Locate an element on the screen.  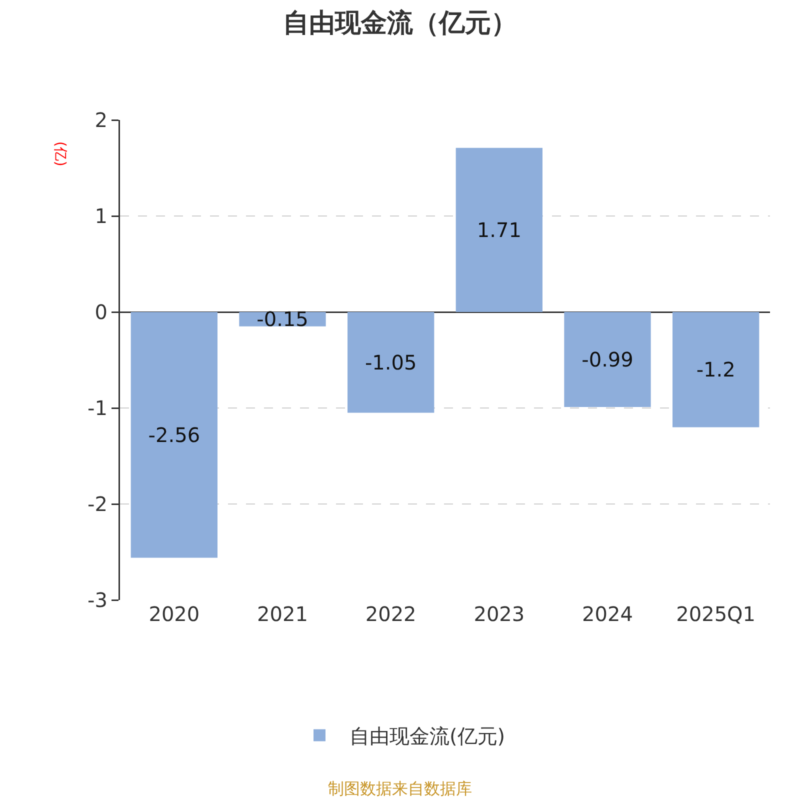
legend-label: 自由现金流(亿元) is located at coordinates (428, 736).